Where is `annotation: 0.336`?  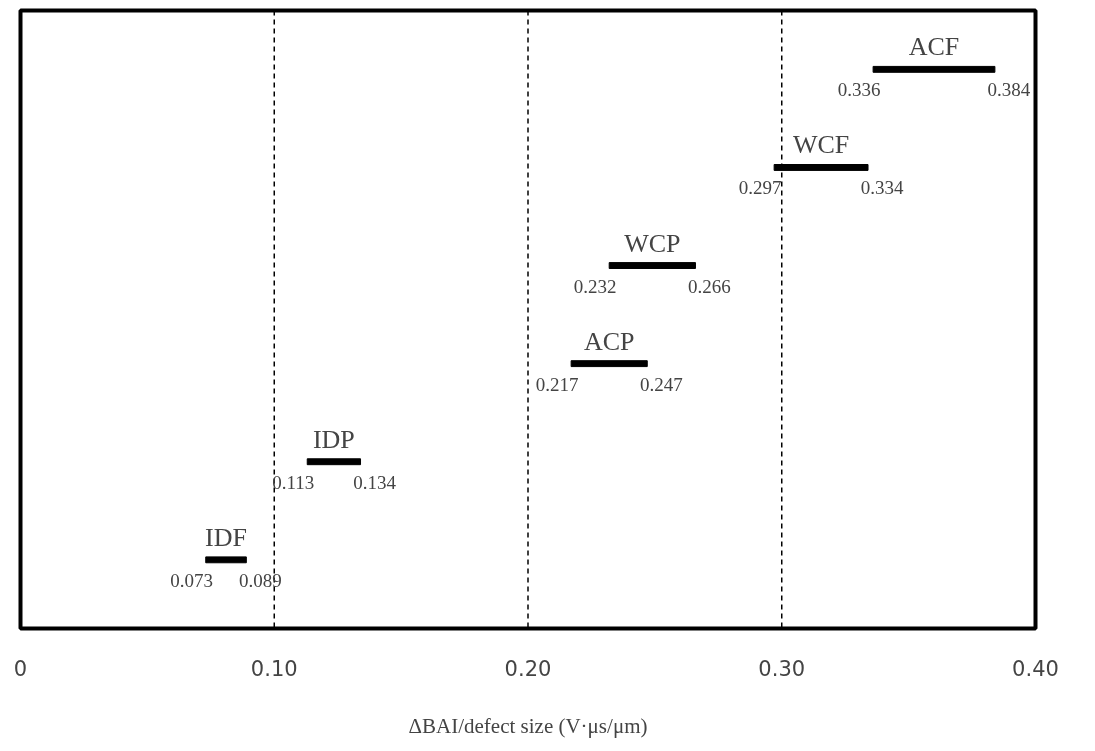
annotation: 0.336 is located at coordinates (859, 90).